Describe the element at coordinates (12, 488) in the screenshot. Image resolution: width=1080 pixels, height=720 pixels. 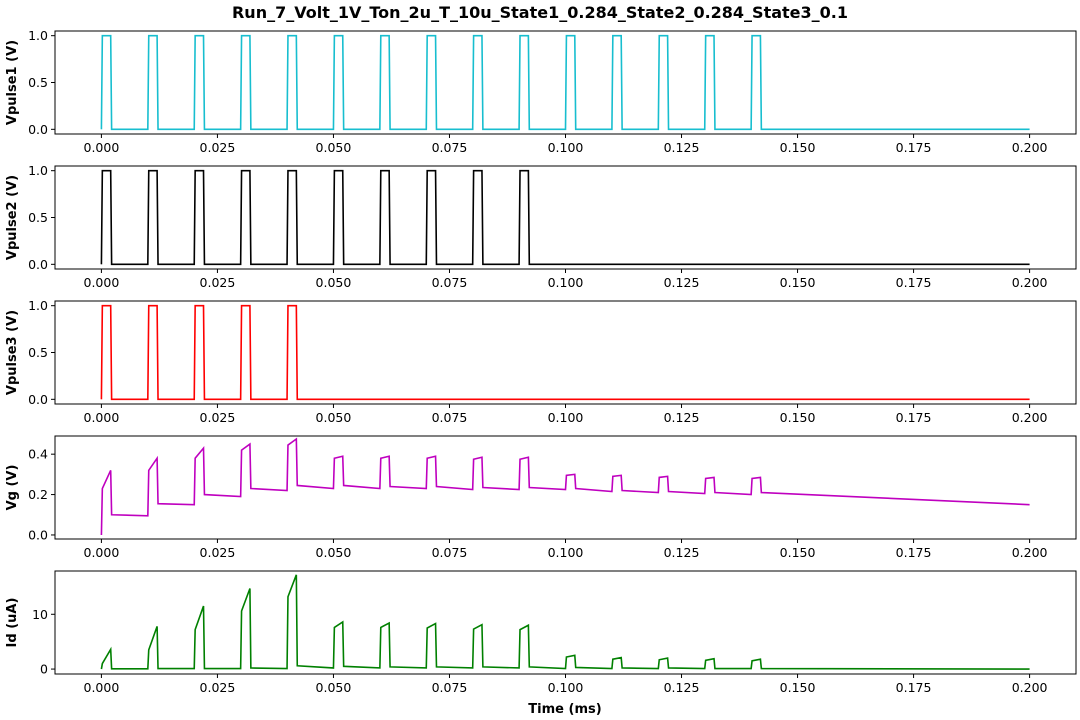
I see `y-axis-label: Vg (V)` at that location.